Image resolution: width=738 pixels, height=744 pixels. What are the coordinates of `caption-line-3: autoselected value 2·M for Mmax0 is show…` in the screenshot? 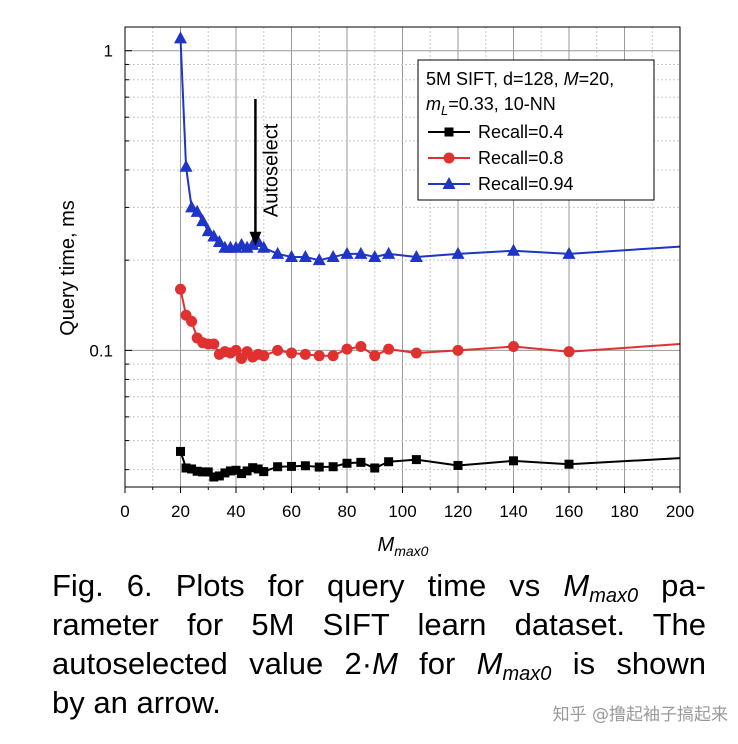 It's located at (379, 664).